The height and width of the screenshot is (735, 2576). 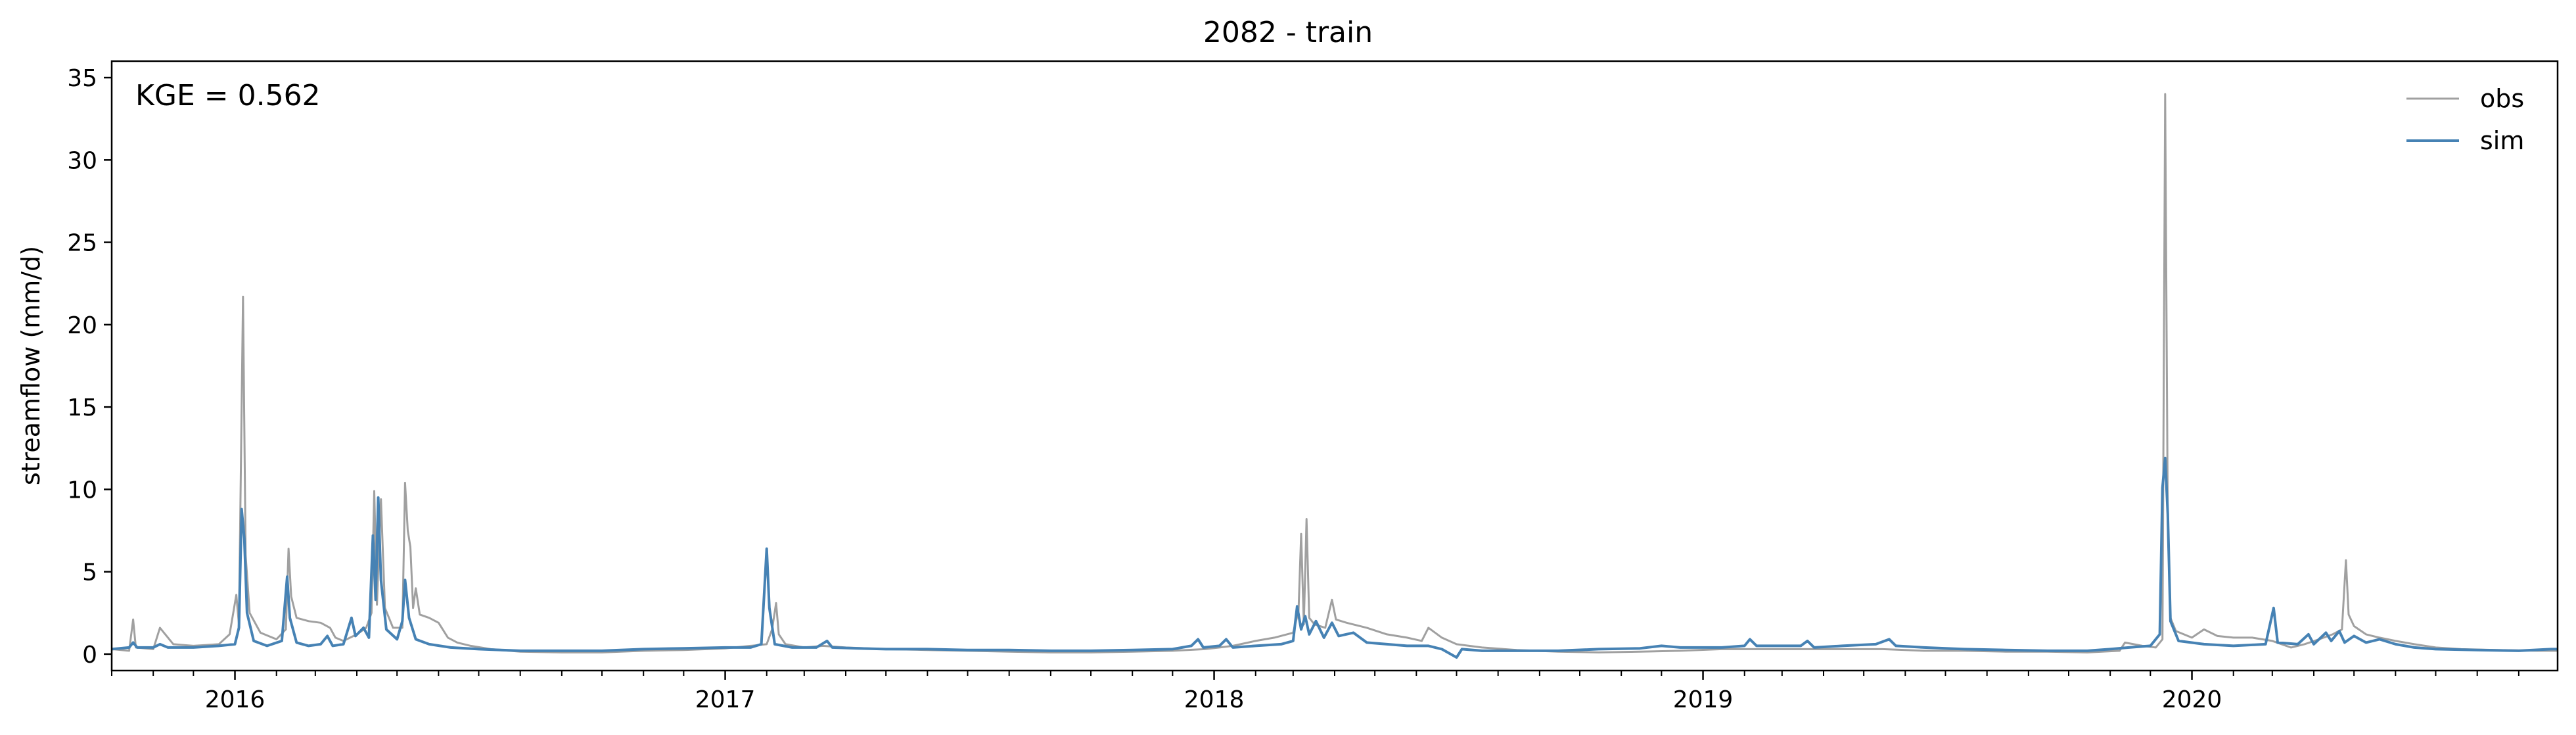 What do you see at coordinates (82, 490) in the screenshot?
I see `y-tick-label: 10` at bounding box center [82, 490].